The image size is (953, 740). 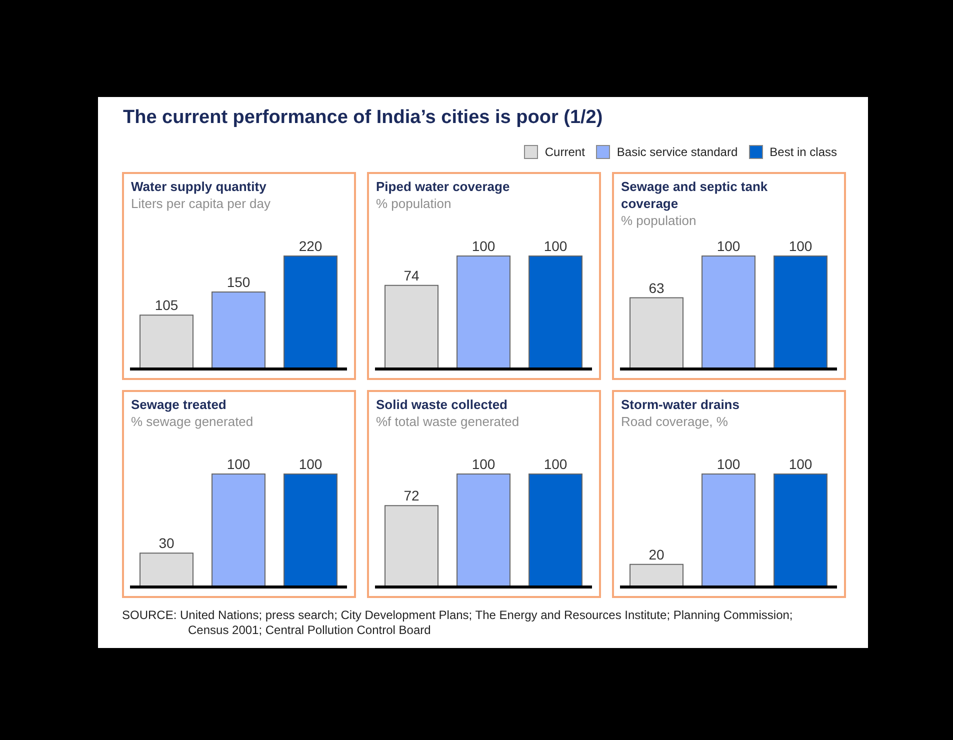 What do you see at coordinates (458, 623) in the screenshot?
I see `source-note: SOURCE: United Nations; press search; City Development Plans; The Energy and Resources Institute; Planning Commission; Census 2001; Central Pollution Control Board` at bounding box center [458, 623].